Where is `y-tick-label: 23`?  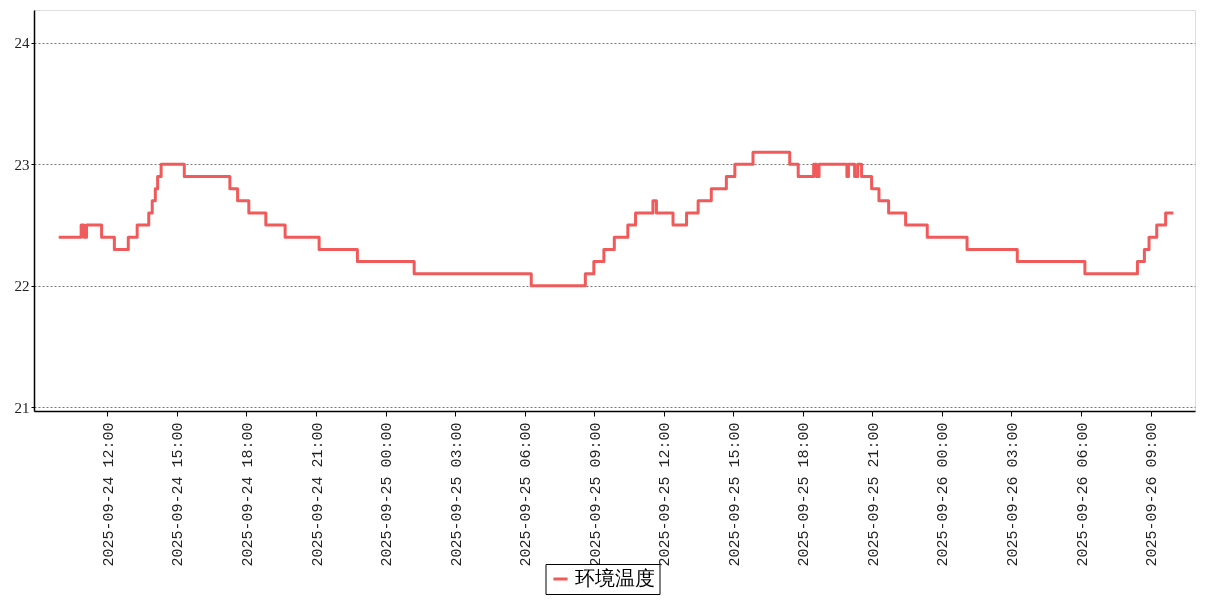
y-tick-label: 23 is located at coordinates (22, 164).